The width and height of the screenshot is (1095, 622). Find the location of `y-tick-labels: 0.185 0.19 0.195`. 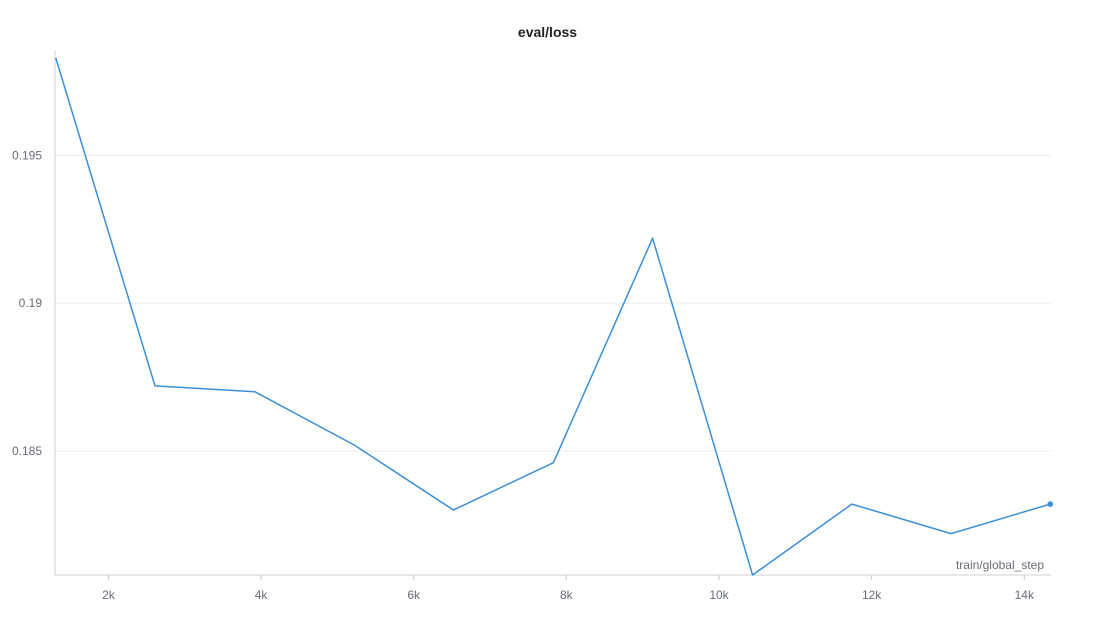

y-tick-labels: 0.185 0.19 0.195 is located at coordinates (27, 302).